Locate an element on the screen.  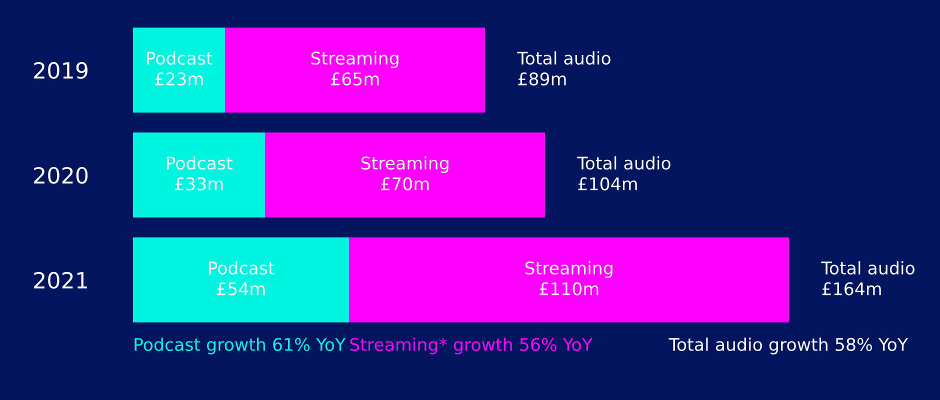
text: Streaming* growth 56% YoY is located at coordinates (471, 346).